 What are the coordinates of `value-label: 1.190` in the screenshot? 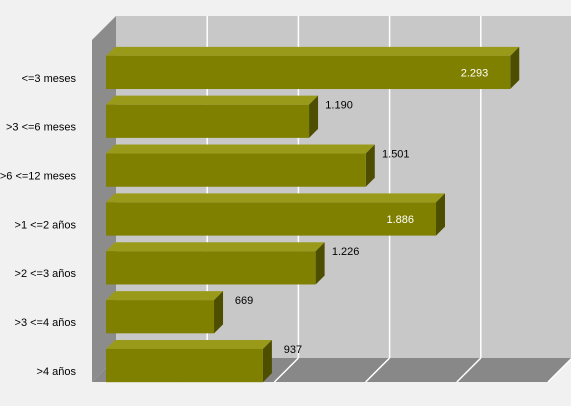 It's located at (339, 106).